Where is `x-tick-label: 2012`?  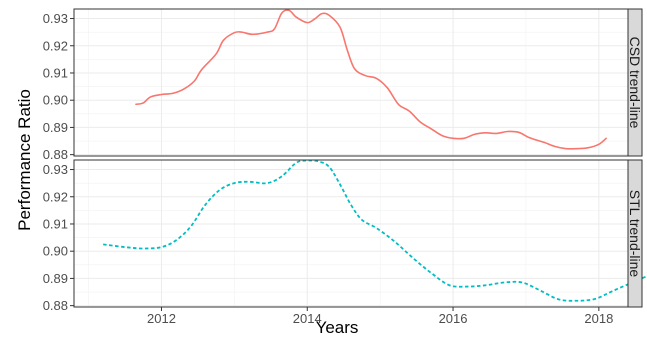 x-tick-label: 2012 is located at coordinates (161, 318).